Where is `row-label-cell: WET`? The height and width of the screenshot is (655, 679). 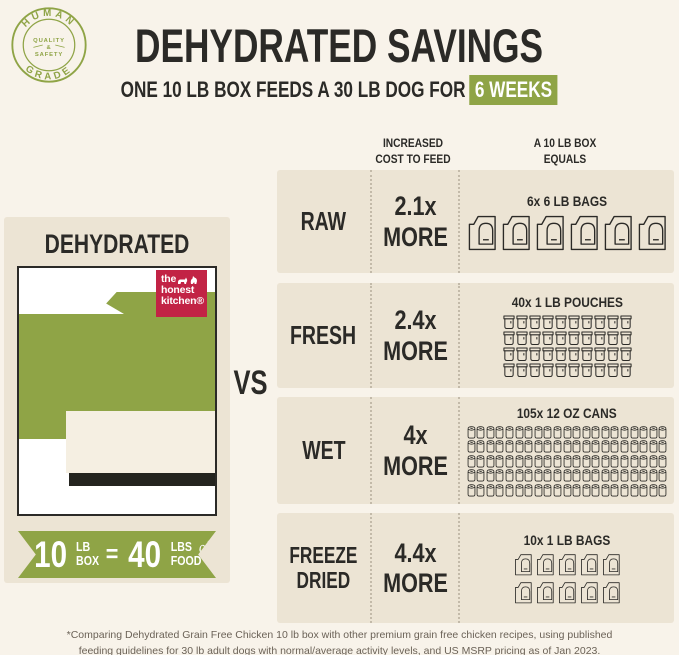 row-label-cell: WET is located at coordinates (323, 450).